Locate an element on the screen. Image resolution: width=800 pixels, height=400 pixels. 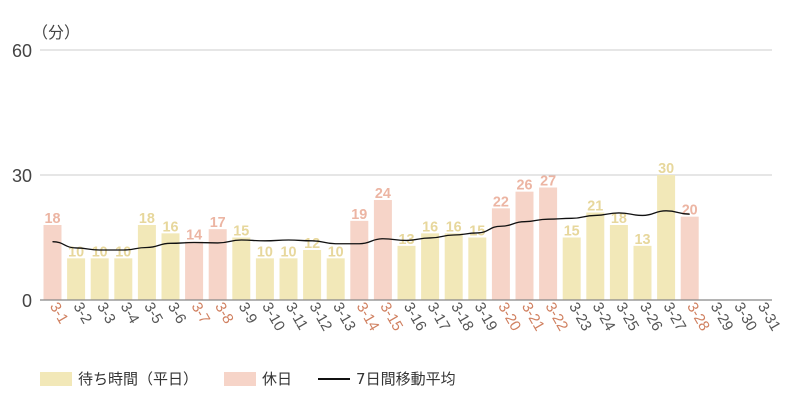
x-tick-label-3-28: 3-28 is located at coordinates (698, 317).